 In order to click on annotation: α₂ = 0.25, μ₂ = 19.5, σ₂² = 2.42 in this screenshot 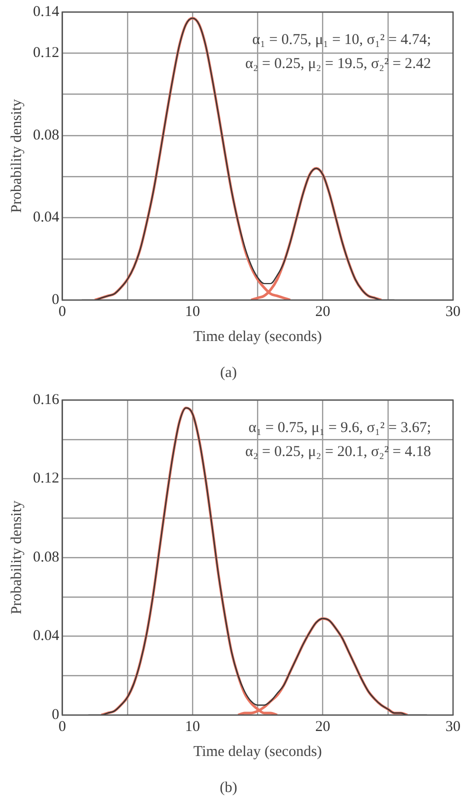, I will do `click(338, 64)`.